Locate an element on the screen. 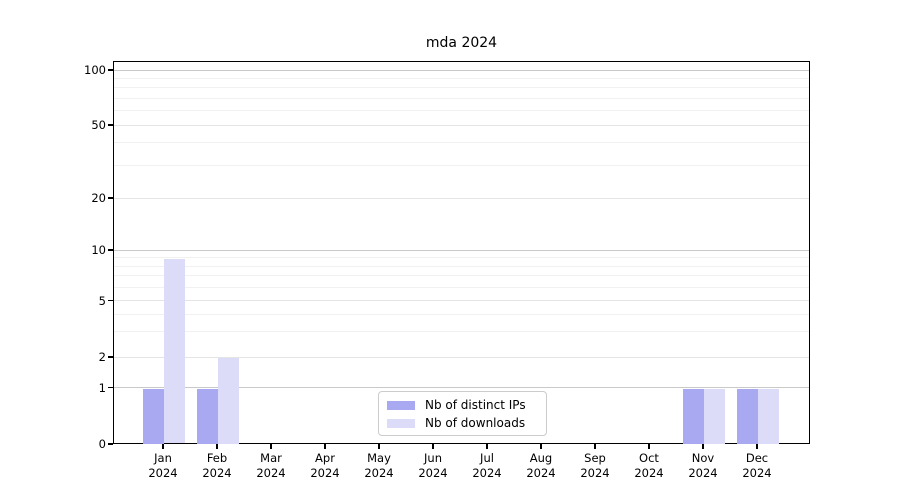 This screenshot has height=500, width=900. bar-distinct-ips-nov is located at coordinates (693, 416).